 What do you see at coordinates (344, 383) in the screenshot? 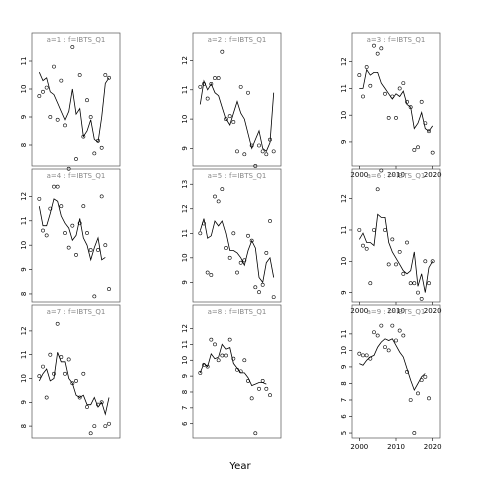
I see `y-tick-label: 8` at bounding box center [344, 383].